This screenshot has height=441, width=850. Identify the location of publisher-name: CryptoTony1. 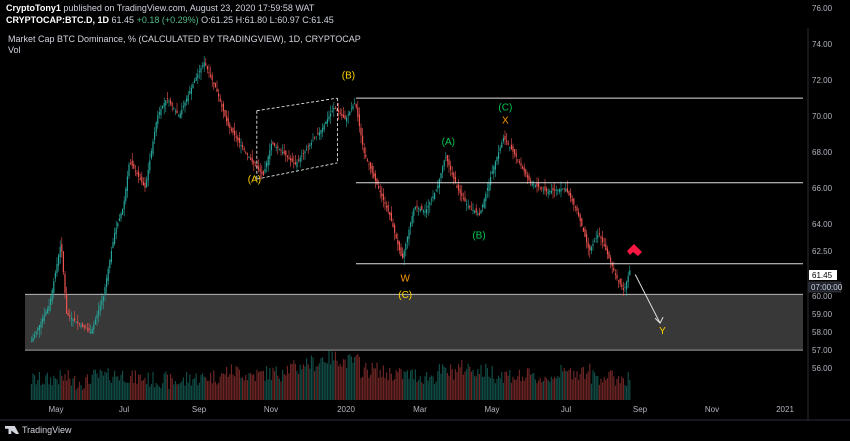
(33, 8).